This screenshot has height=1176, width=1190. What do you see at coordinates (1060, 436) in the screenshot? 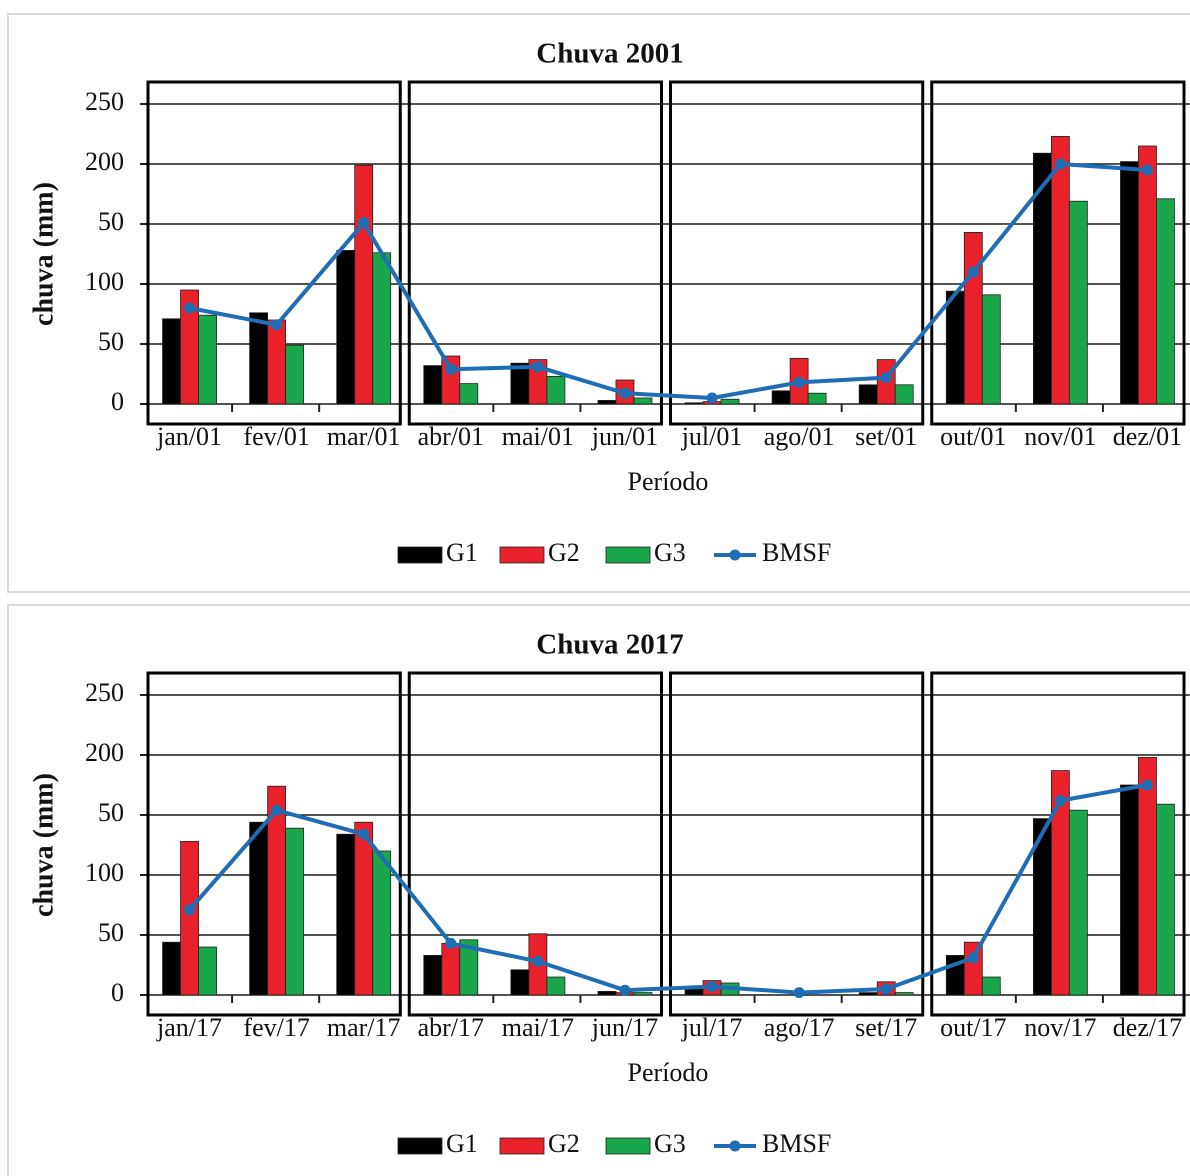
I see `x-tick-label: nov/01` at bounding box center [1060, 436].